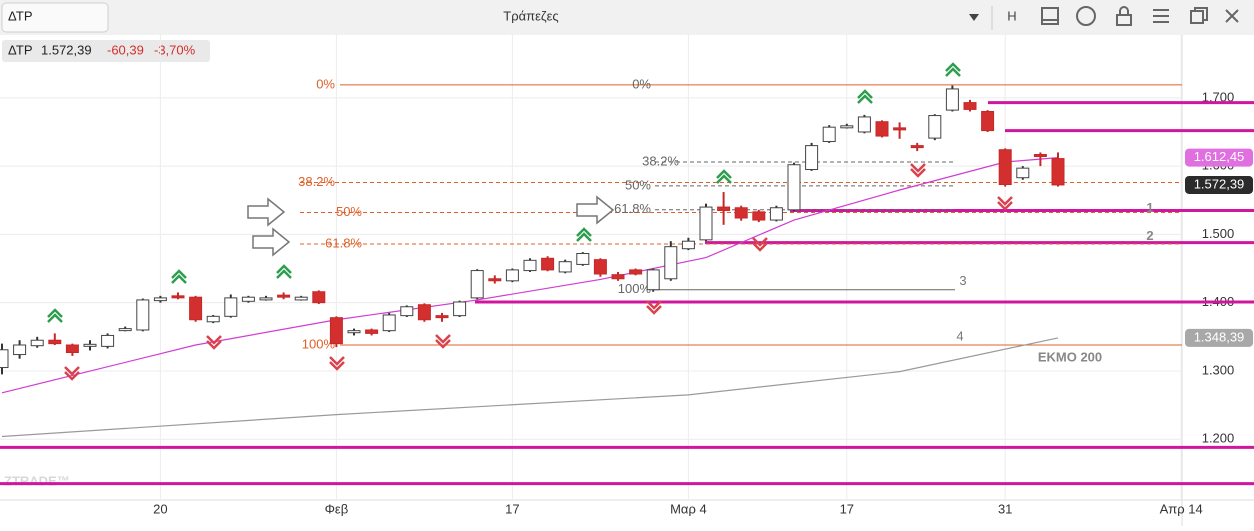  I want to click on quote-last: 1.572,39, so click(66, 49).